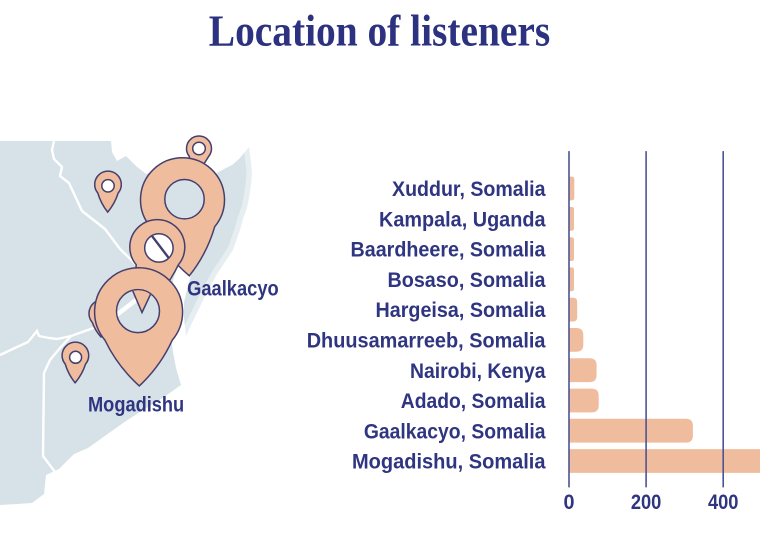 Image resolution: width=760 pixels, height=557 pixels. I want to click on svg-text: Xuddur, Somalia, so click(469, 189).